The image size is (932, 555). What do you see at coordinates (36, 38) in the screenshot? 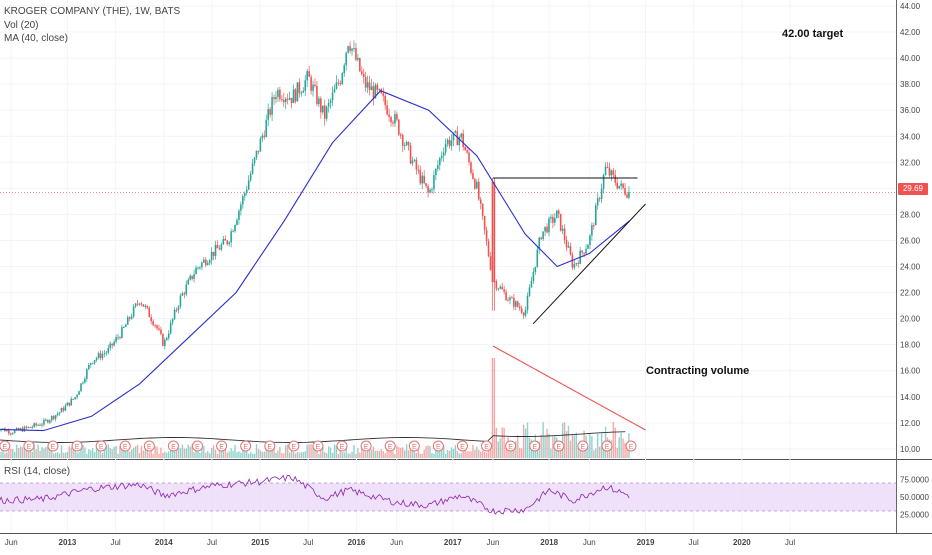
I see `ma-legend: MA (40, close)` at bounding box center [36, 38].